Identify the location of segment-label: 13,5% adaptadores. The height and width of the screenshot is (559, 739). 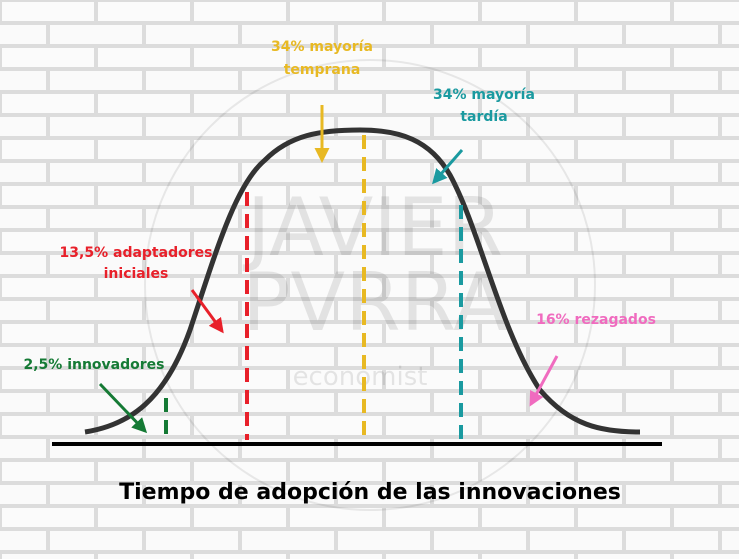
(136, 253).